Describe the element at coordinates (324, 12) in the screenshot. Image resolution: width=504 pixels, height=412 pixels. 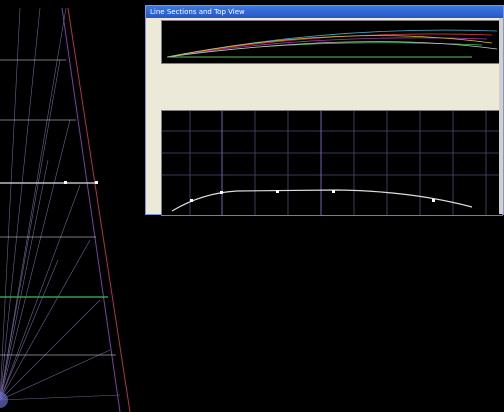
I see `window-titlebar: Line Sections and Top View` at that location.